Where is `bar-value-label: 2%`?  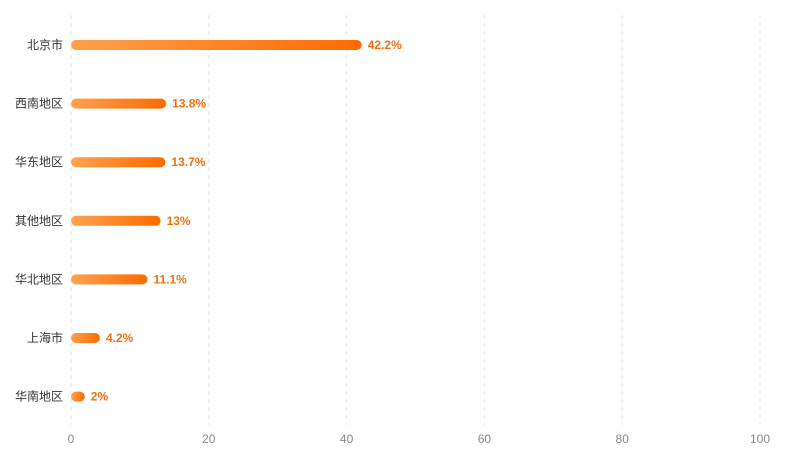 bar-value-label: 2% is located at coordinates (100, 397).